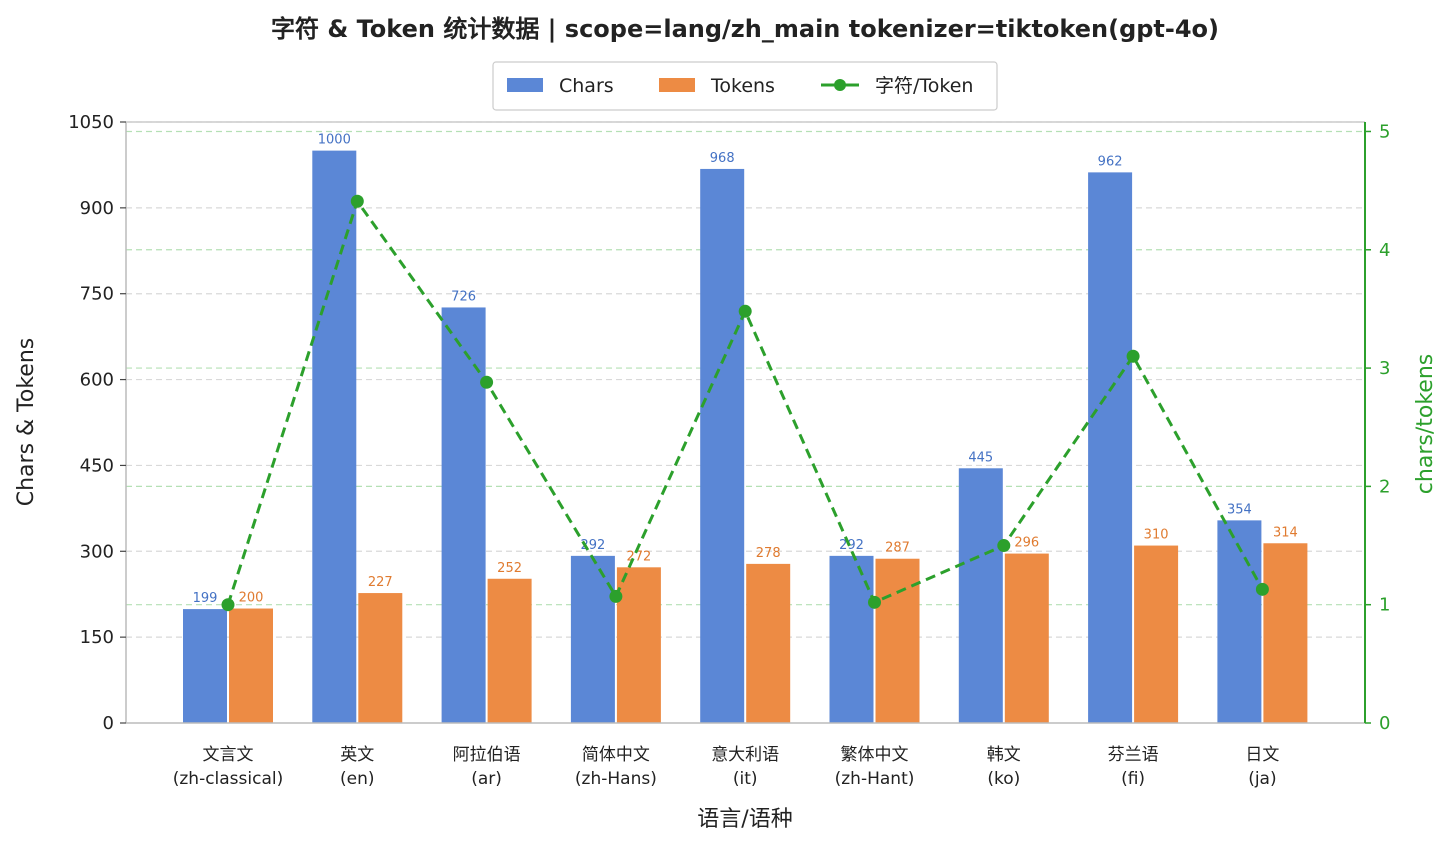 The height and width of the screenshot is (846, 1453). I want to click on bar-label-tokens: 310, so click(1156, 535).